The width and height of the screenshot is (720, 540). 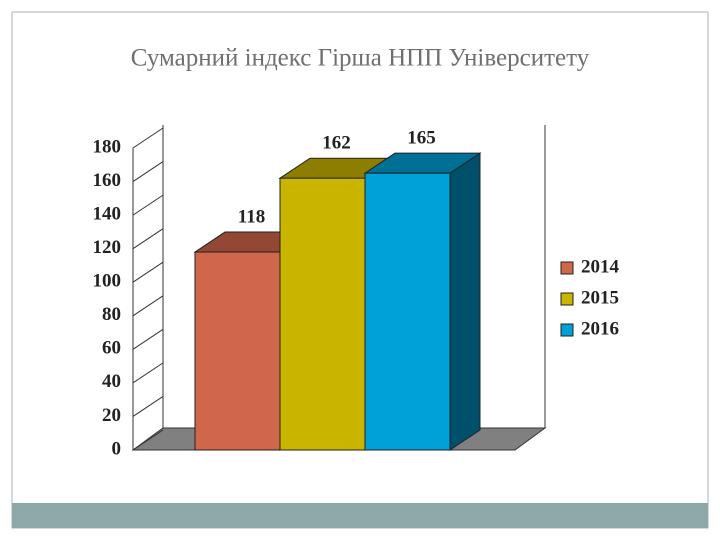 What do you see at coordinates (107, 146) in the screenshot?
I see `y-tick-label: 180` at bounding box center [107, 146].